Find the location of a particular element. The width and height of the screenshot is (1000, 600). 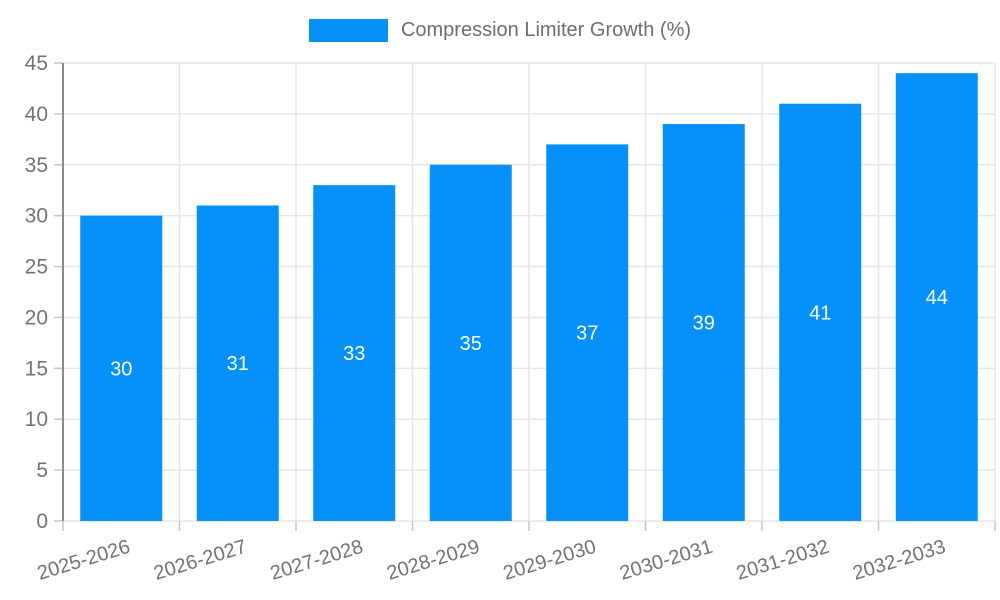

y-axis-tick-label: 25 is located at coordinates (36, 267).